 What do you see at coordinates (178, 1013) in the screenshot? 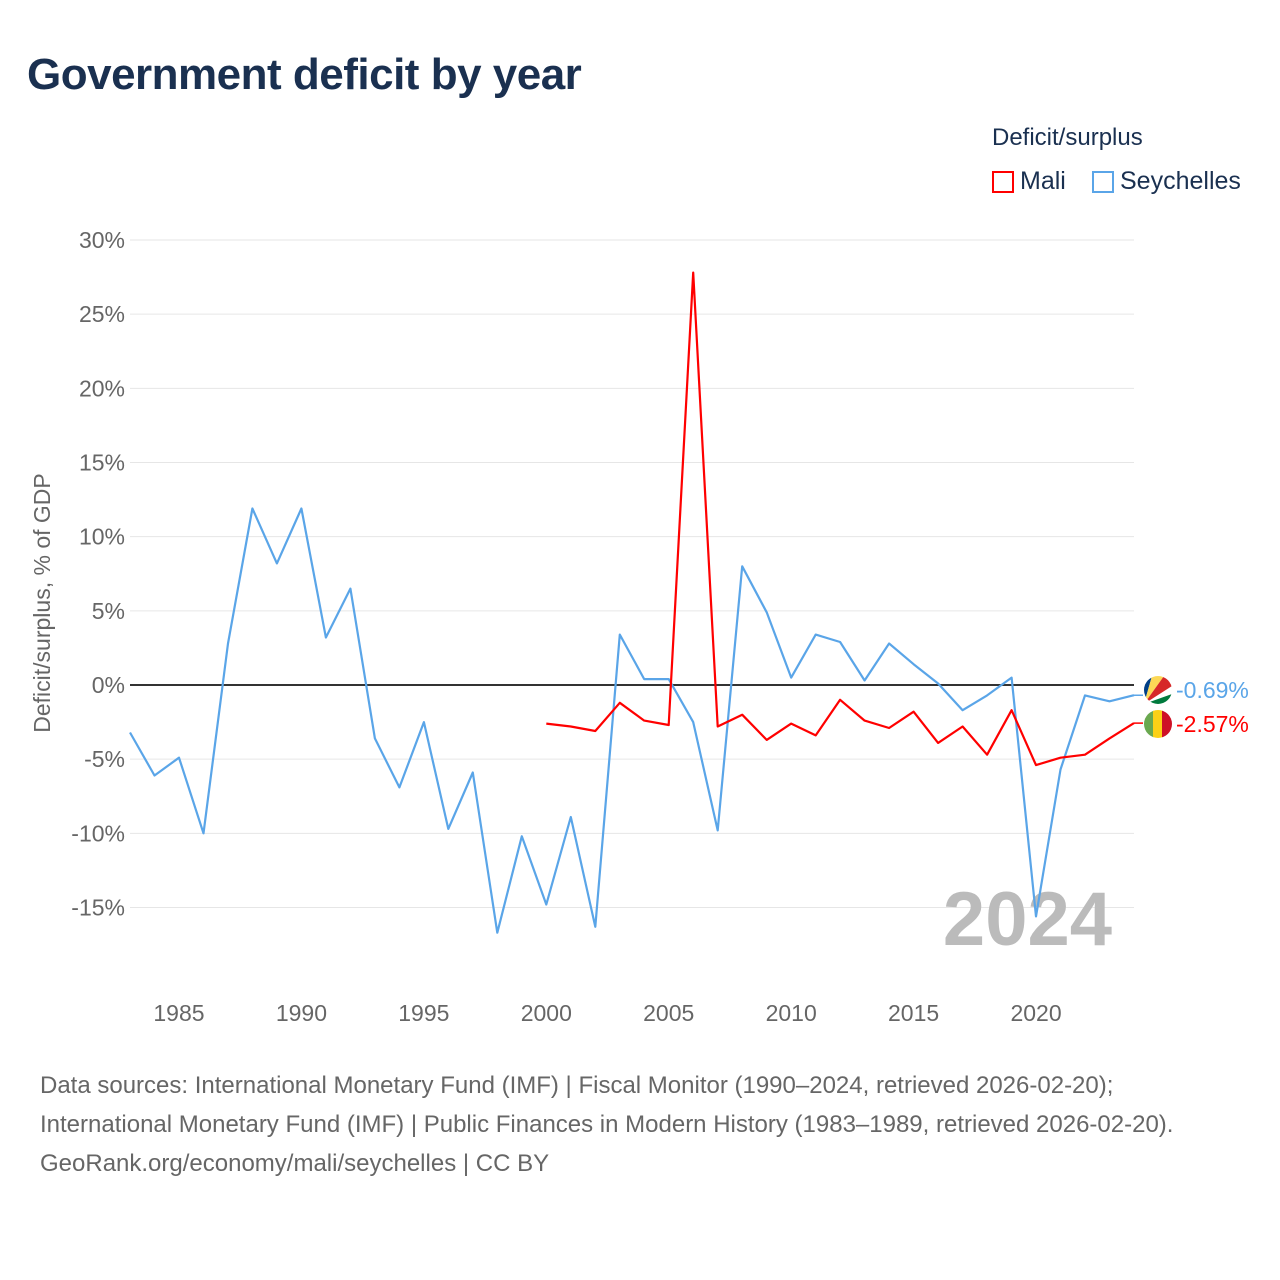
I see `x-tick-label: 1985` at bounding box center [178, 1013].